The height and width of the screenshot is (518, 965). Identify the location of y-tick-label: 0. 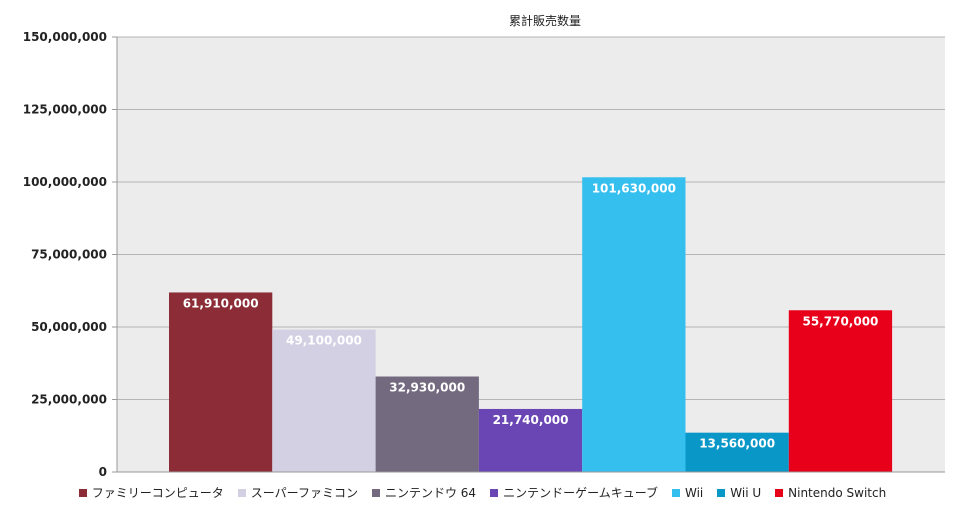
(103, 472).